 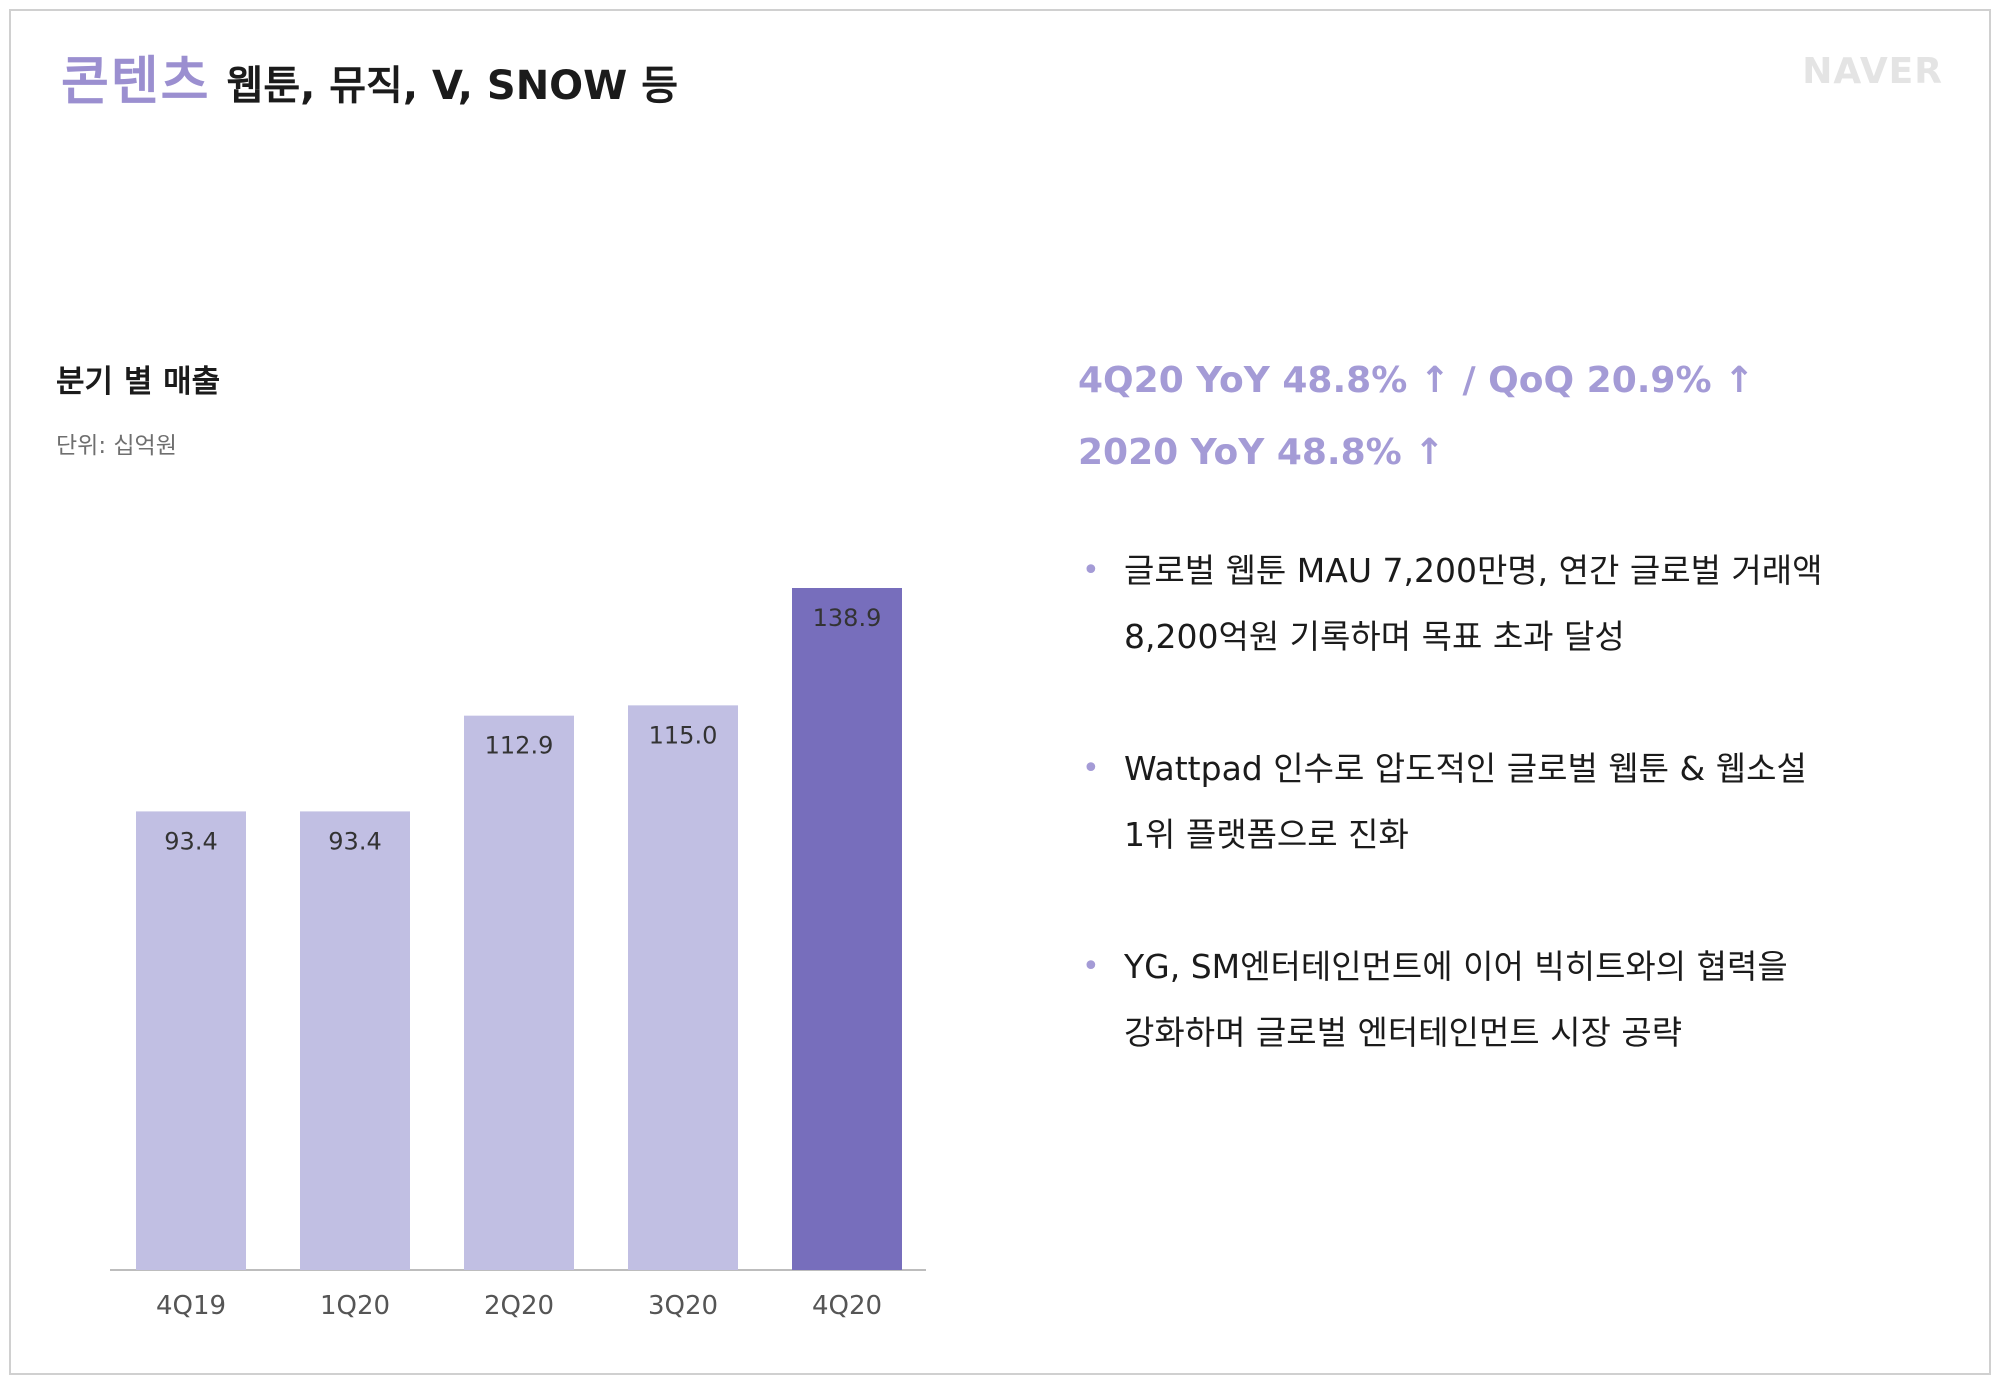 I want to click on bar-value-label: 115.0, so click(x=683, y=735).